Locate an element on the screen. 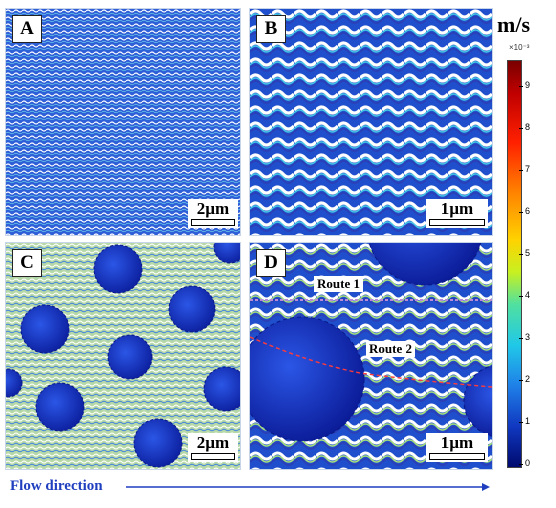 This screenshot has height=508, width=556. colorbar-tick-label: 9 is located at coordinates (528, 85).